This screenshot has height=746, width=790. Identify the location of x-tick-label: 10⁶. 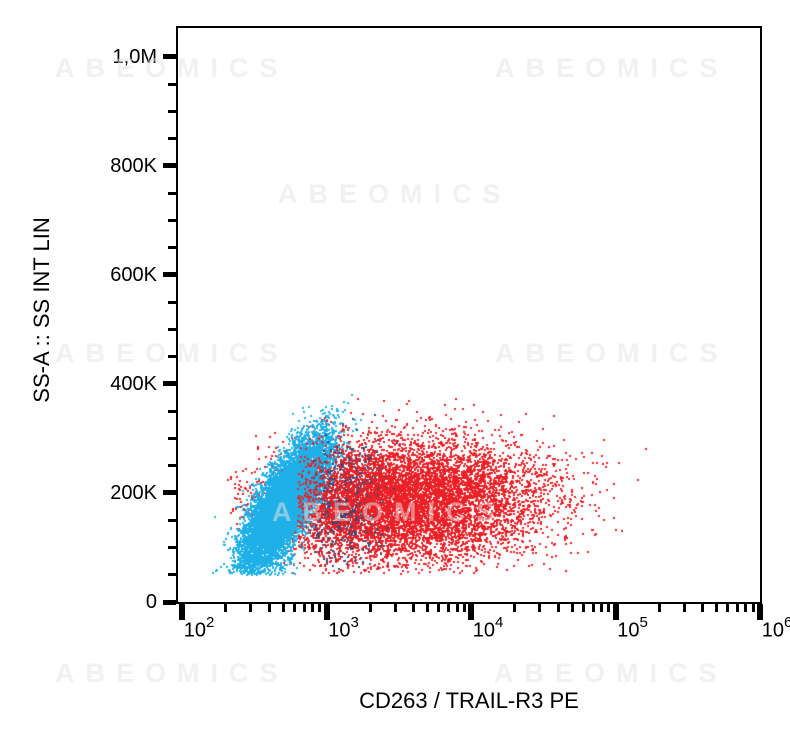
(775, 628).